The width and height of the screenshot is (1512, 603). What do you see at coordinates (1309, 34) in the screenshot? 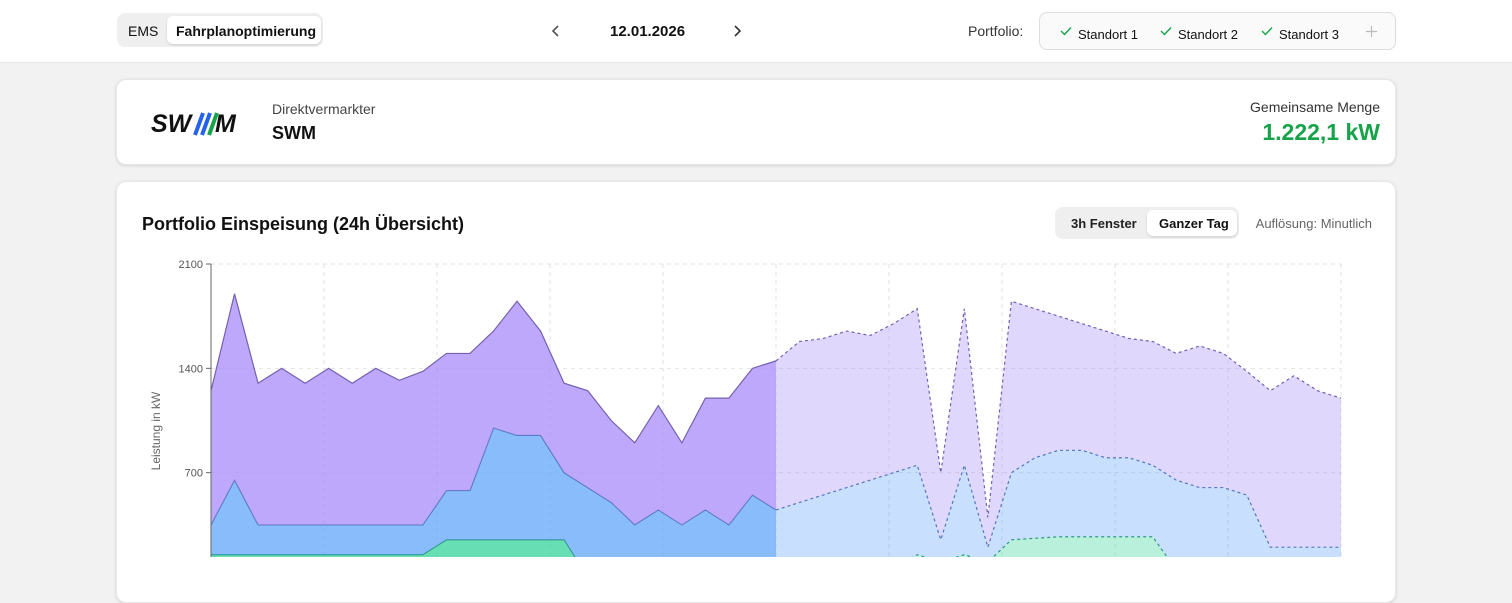
I see `site-label: Standort 3` at bounding box center [1309, 34].